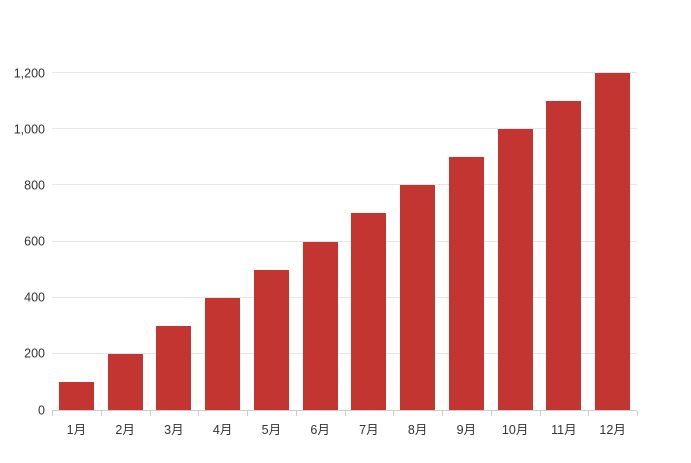 The image size is (691, 463). I want to click on x-tick-label: 12月, so click(612, 430).